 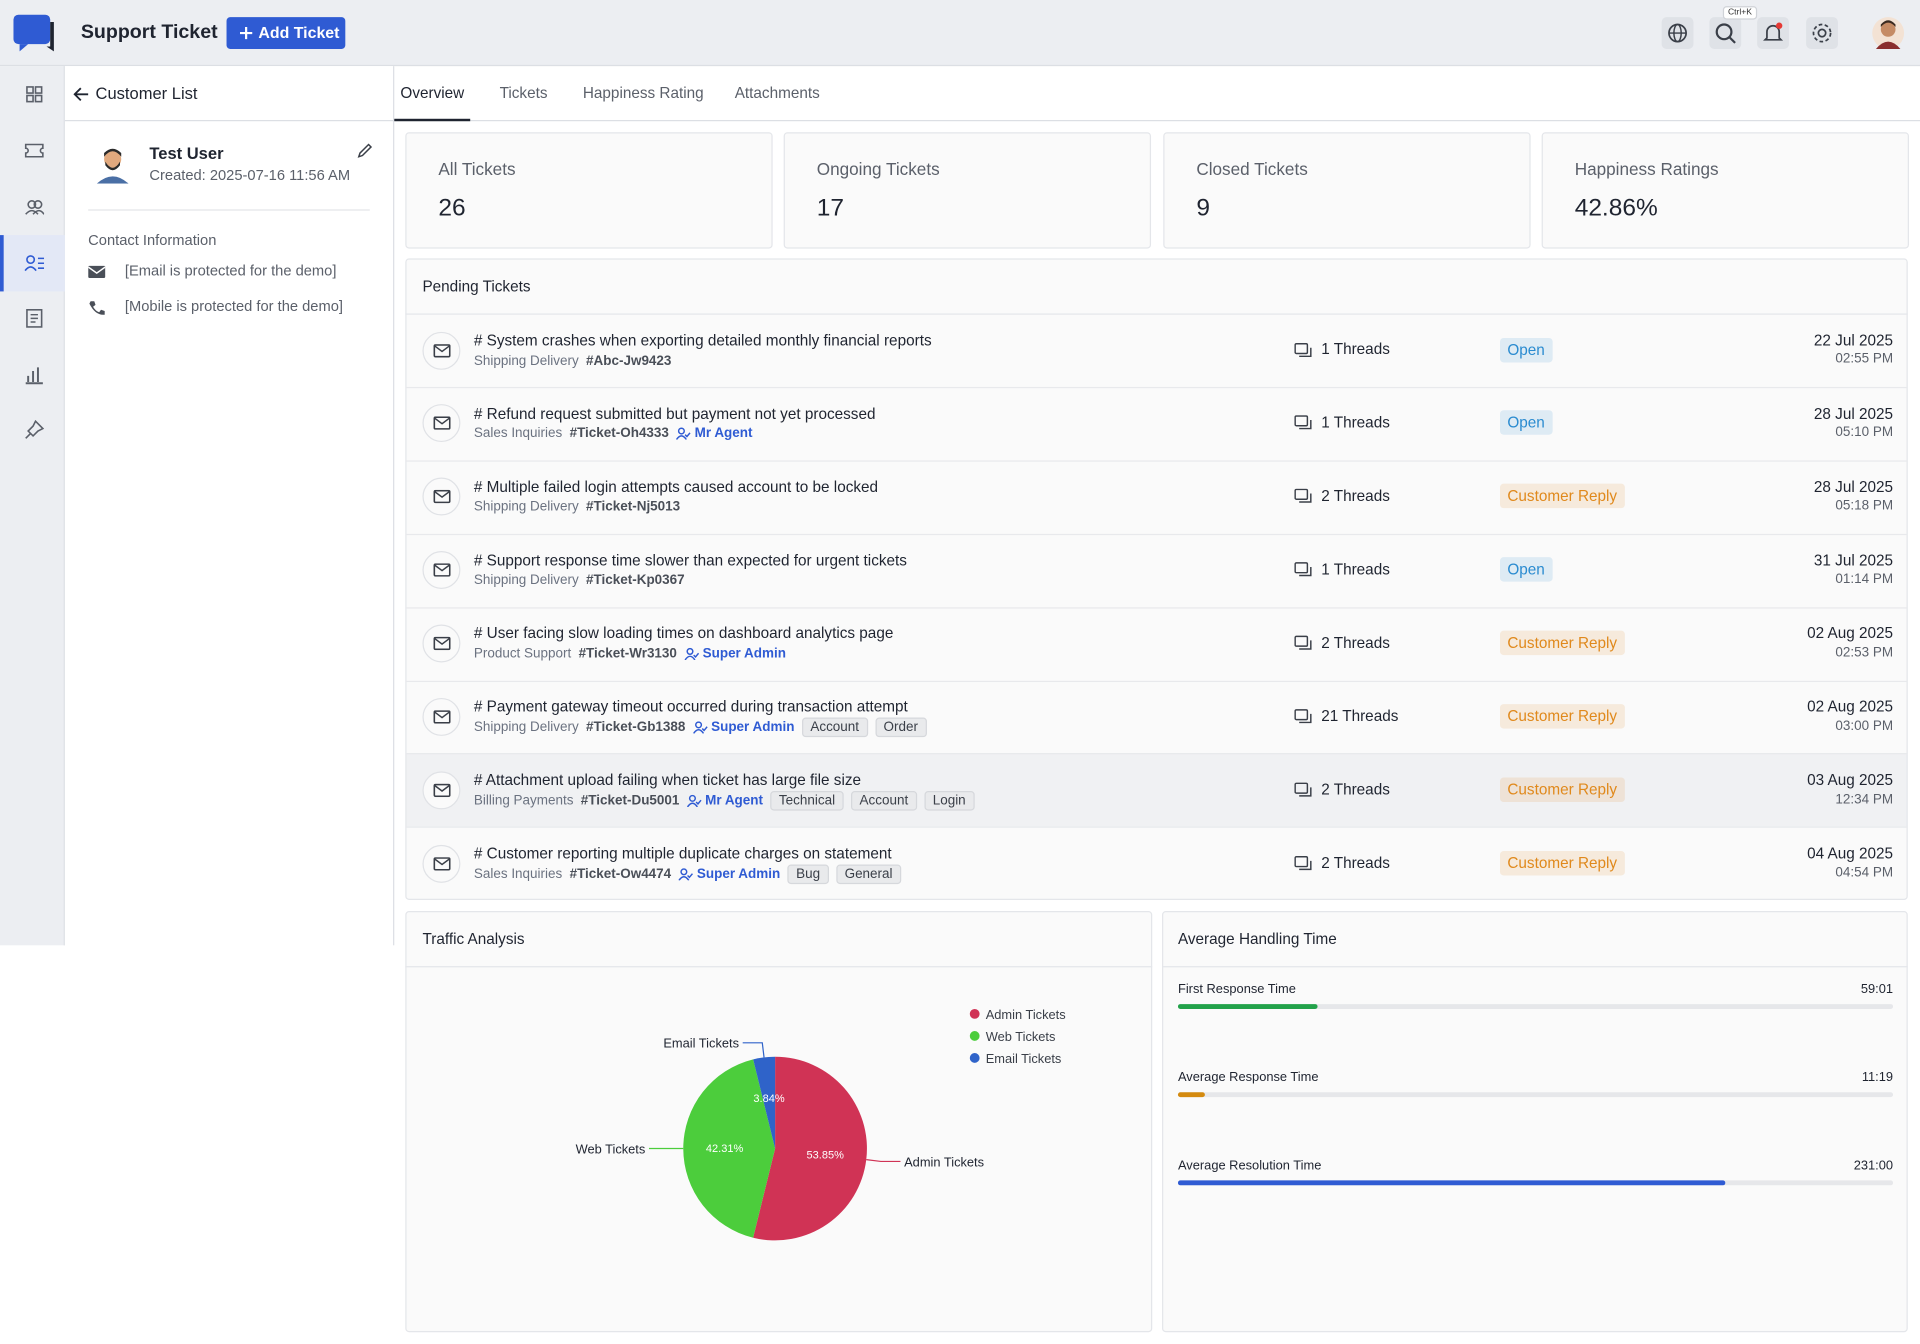 I want to click on contact-heading: Contact Information, so click(x=152, y=240).